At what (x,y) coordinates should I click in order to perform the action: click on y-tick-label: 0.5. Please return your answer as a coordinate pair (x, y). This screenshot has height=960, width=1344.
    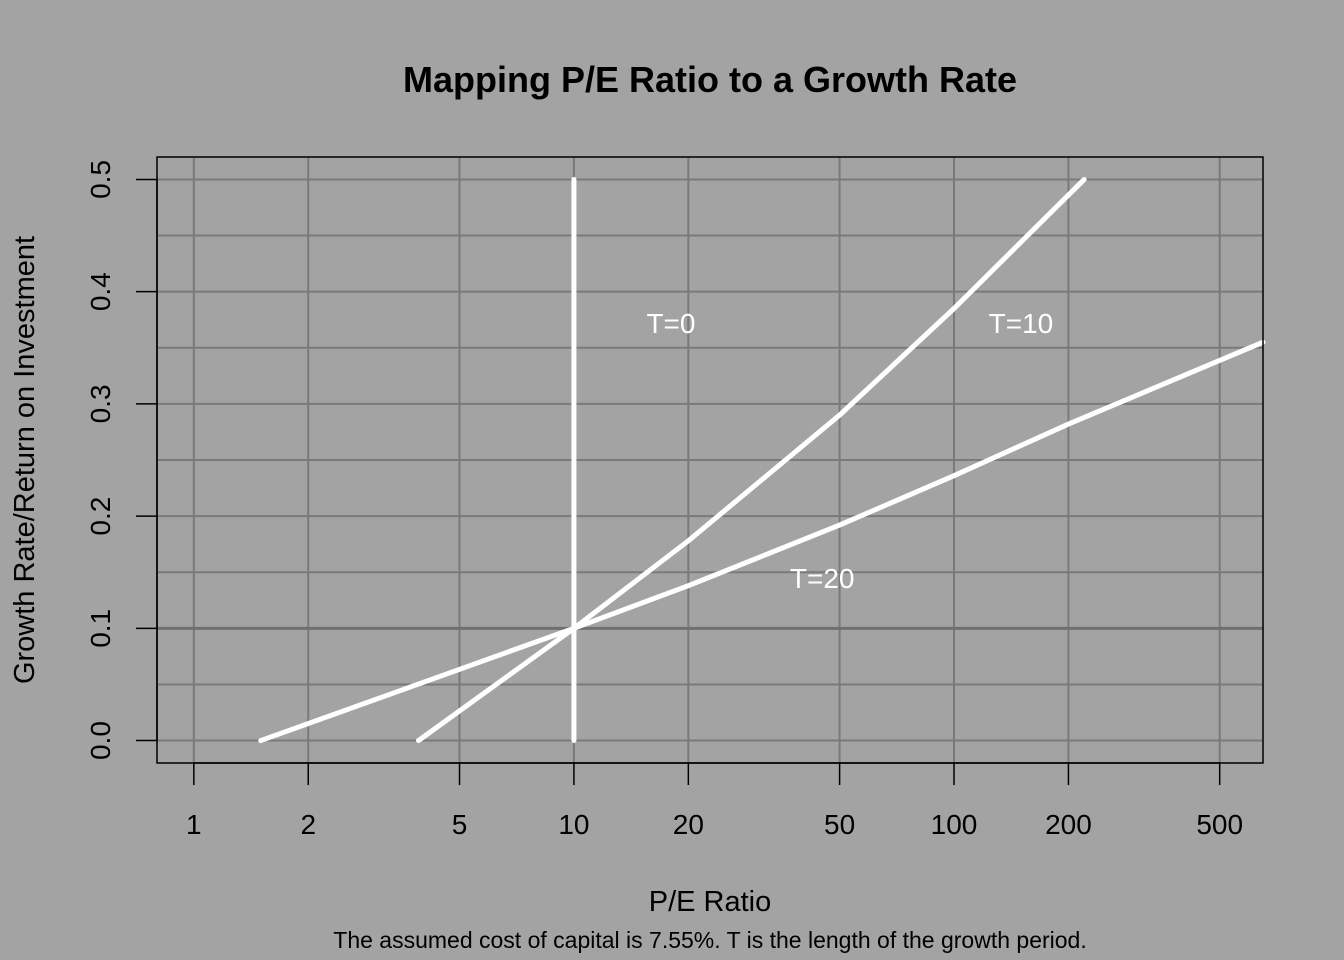
    Looking at the image, I should click on (100, 179).